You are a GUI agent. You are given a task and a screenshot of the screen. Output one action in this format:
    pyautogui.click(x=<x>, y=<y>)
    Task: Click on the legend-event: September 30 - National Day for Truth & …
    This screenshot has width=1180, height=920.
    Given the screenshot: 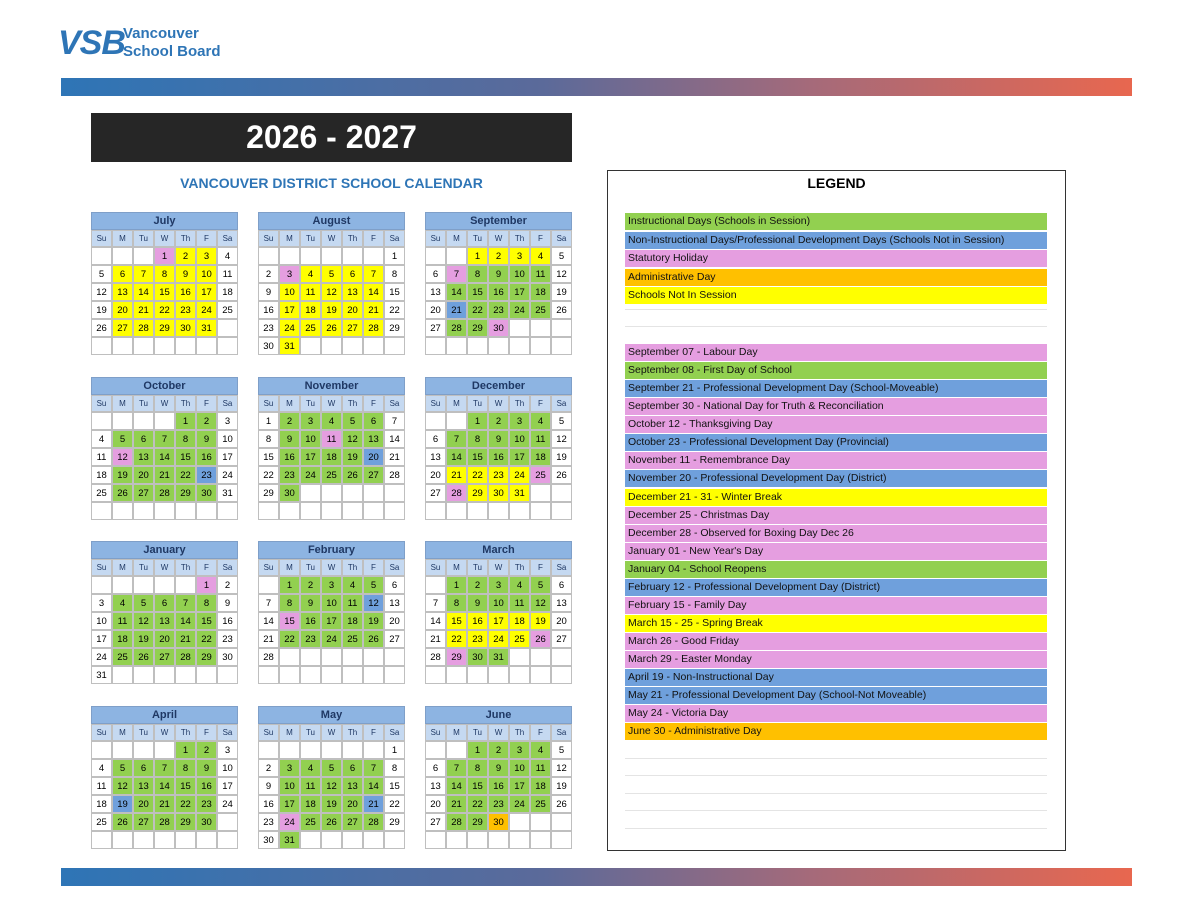 What is the action you would take?
    pyautogui.click(x=836, y=407)
    